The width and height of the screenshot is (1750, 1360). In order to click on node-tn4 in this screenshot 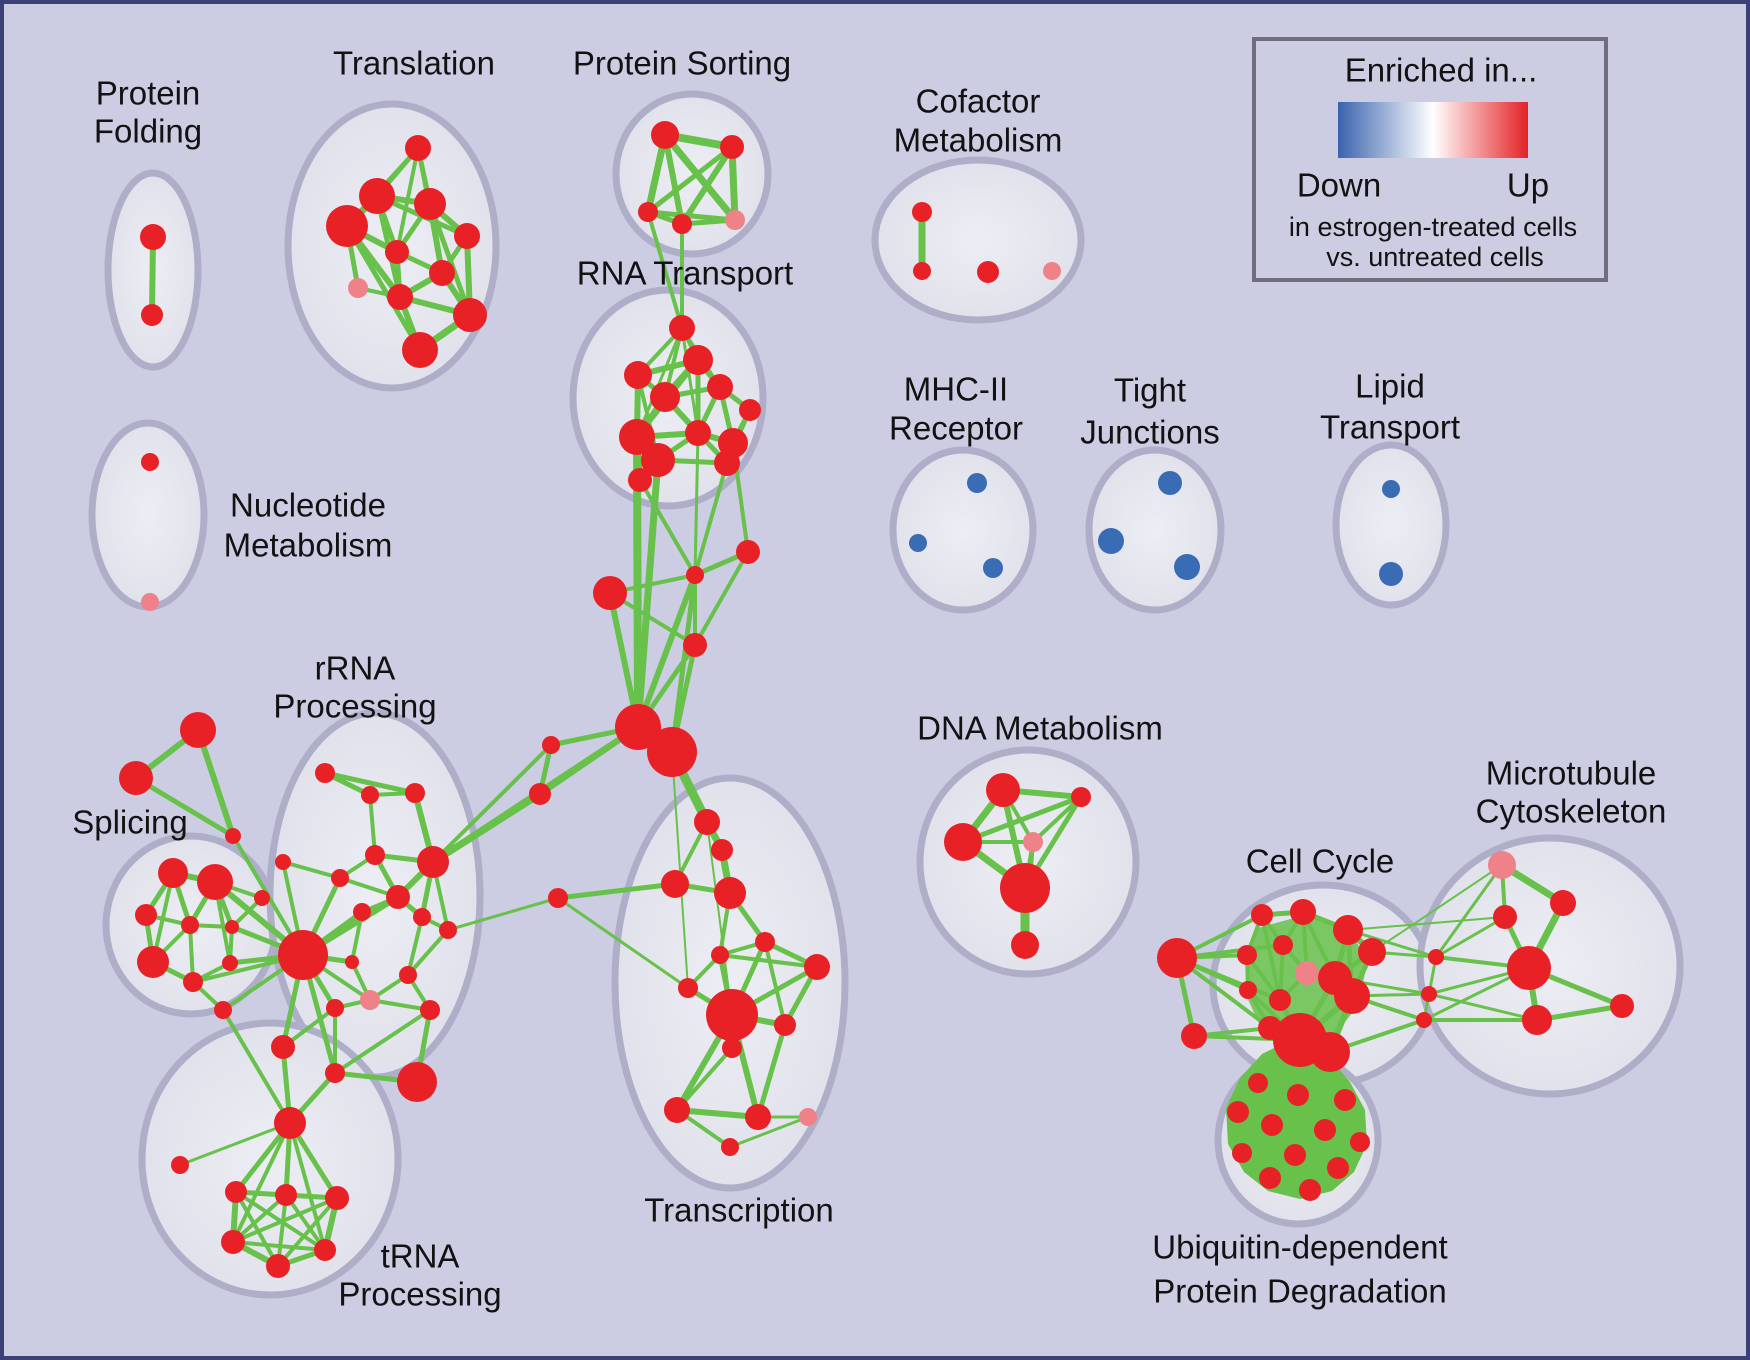, I will do `click(730, 893)`.